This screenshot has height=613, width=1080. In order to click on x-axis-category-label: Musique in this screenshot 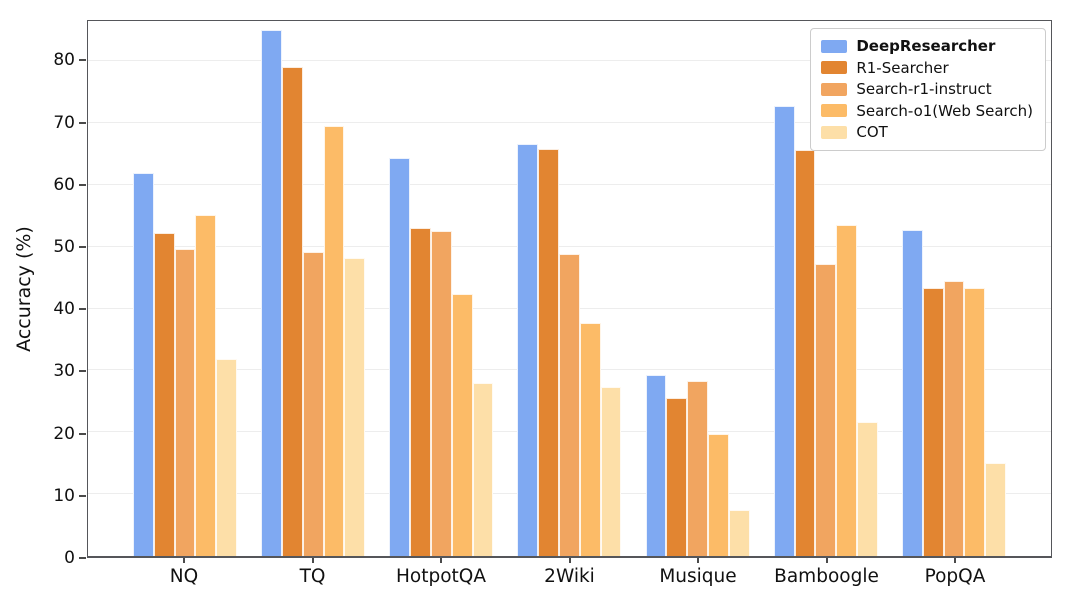, I will do `click(698, 576)`.